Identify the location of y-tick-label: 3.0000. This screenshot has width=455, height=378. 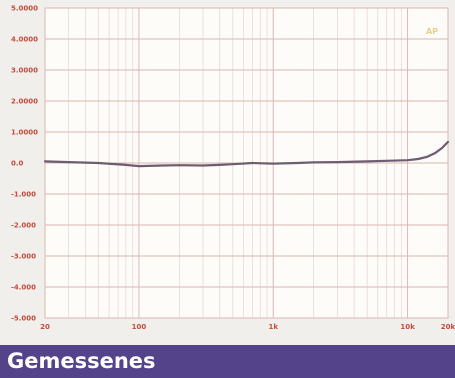
(24, 71).